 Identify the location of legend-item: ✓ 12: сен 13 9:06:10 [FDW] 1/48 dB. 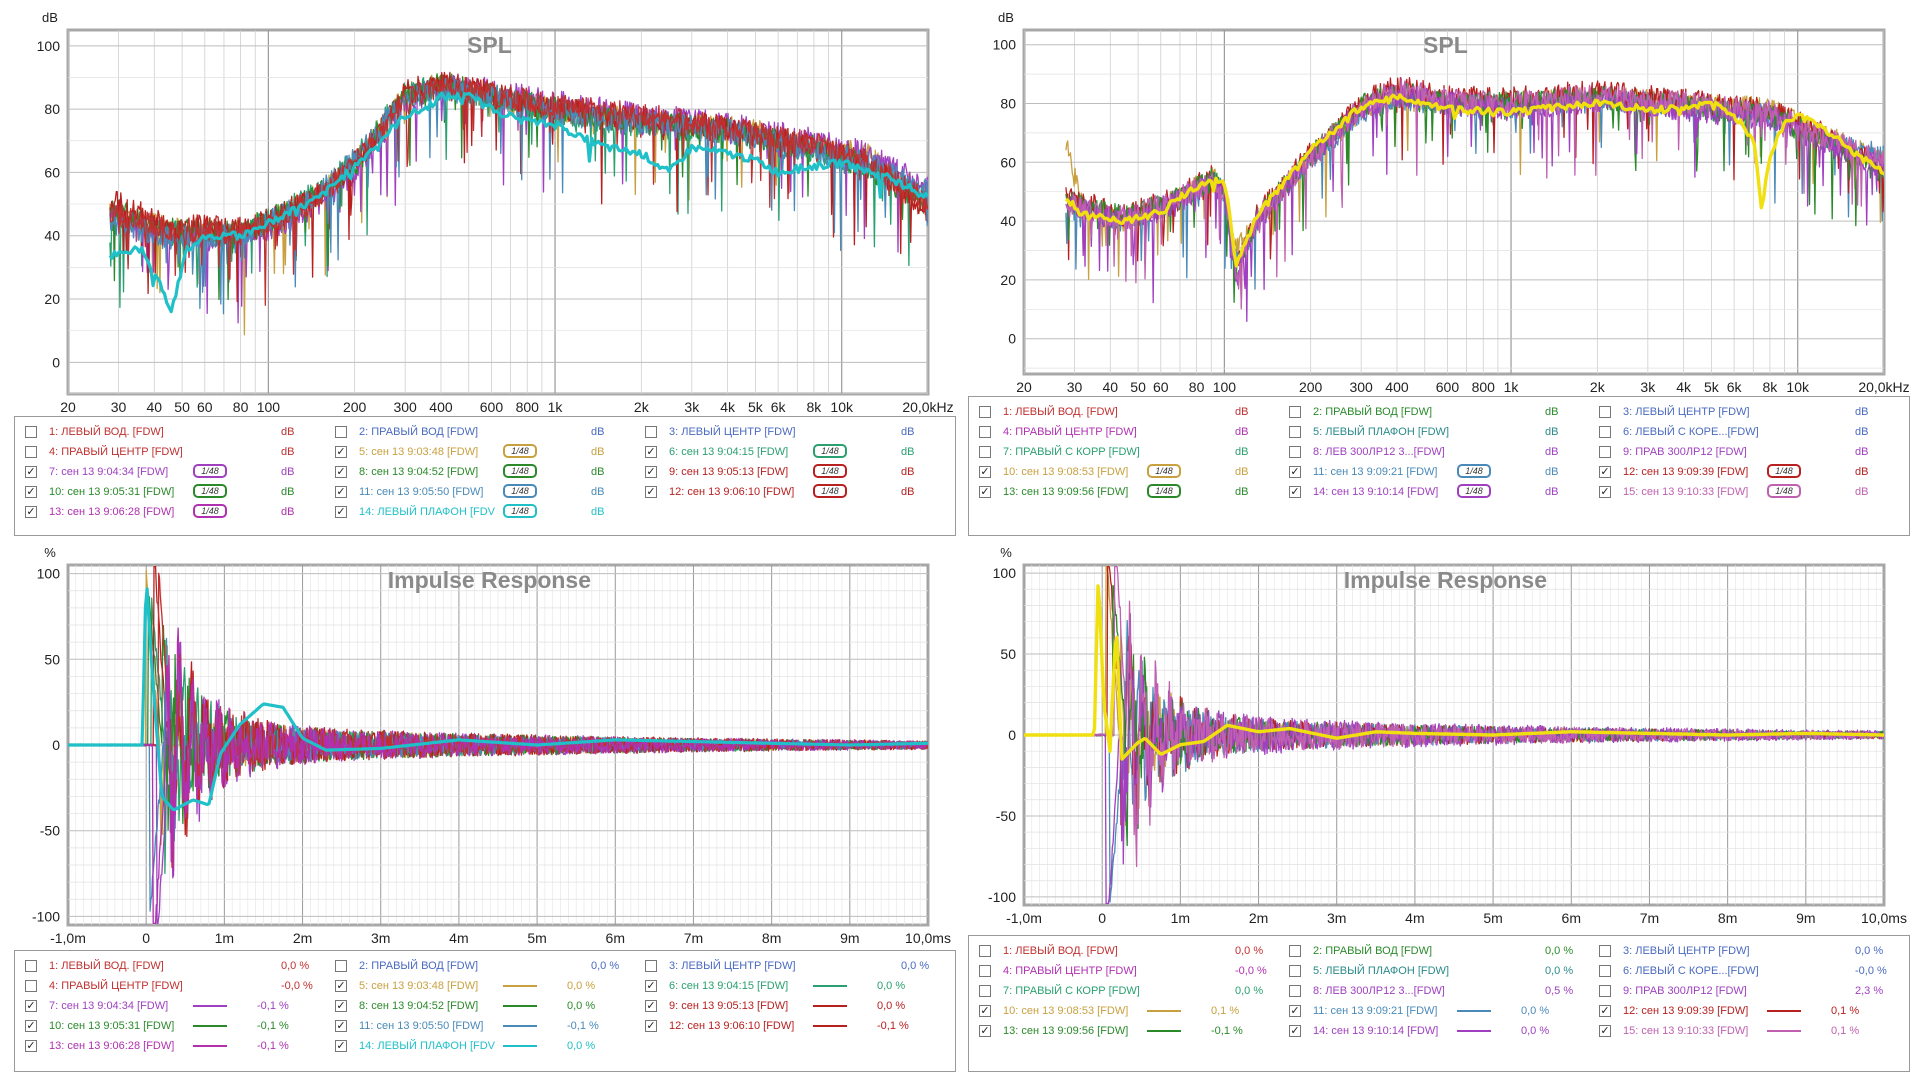
(795, 492).